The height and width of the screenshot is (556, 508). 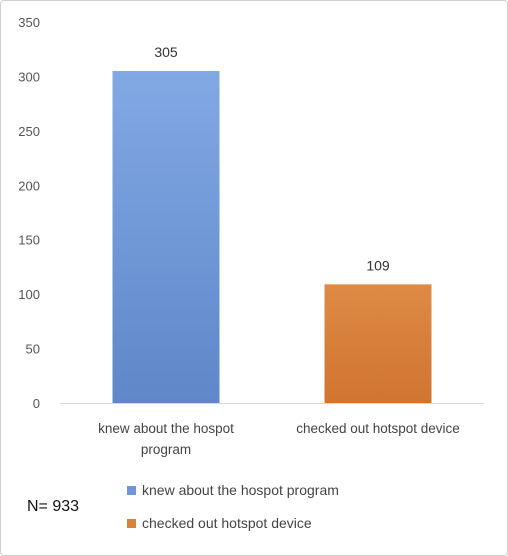 I want to click on y-tick-label: 200, so click(x=29, y=185).